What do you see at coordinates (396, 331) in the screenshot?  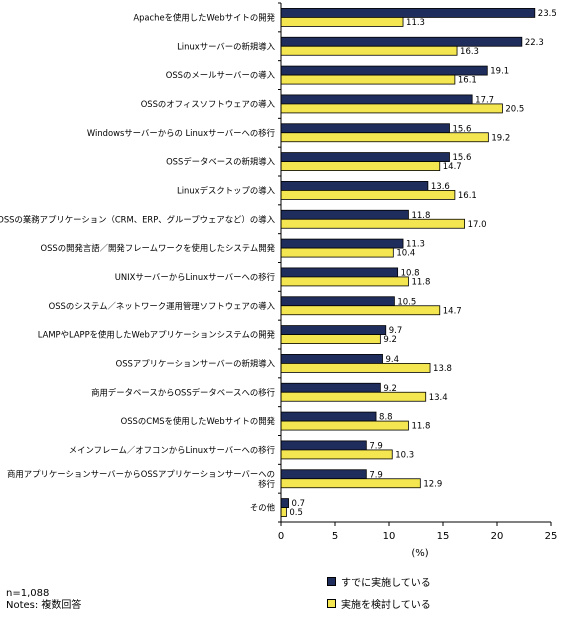 I see `value-label: 9.7` at bounding box center [396, 331].